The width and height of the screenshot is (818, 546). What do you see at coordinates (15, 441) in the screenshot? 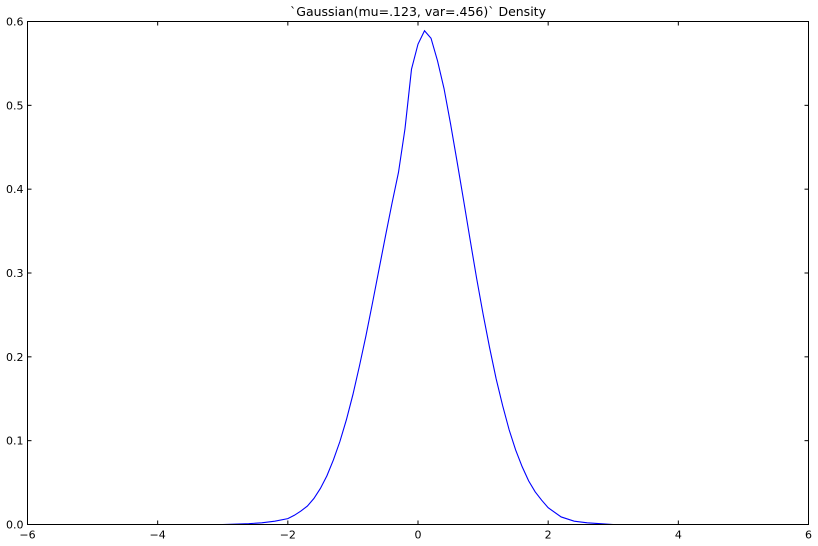
I see `y-tick-label: 0.1` at bounding box center [15, 441].